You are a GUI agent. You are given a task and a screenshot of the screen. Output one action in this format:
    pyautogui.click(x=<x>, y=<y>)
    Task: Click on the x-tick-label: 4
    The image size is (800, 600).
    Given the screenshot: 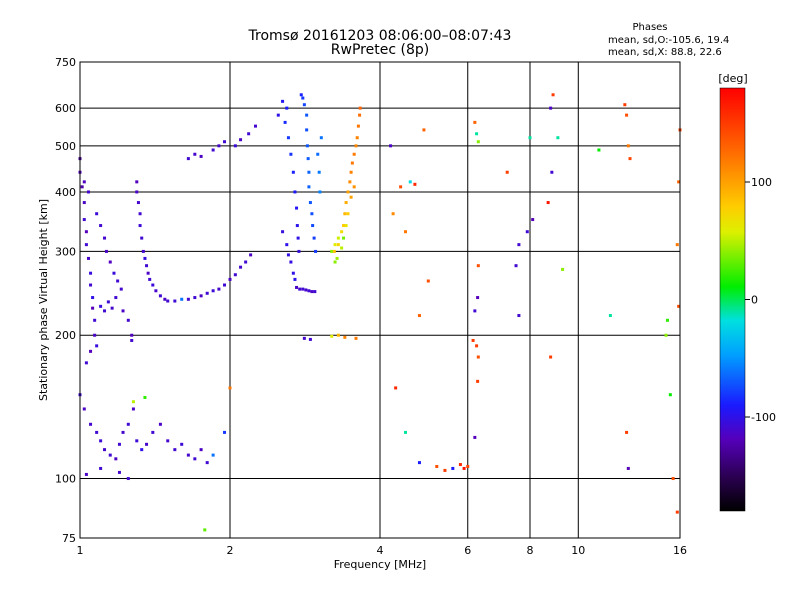 What is the action you would take?
    pyautogui.click(x=380, y=550)
    